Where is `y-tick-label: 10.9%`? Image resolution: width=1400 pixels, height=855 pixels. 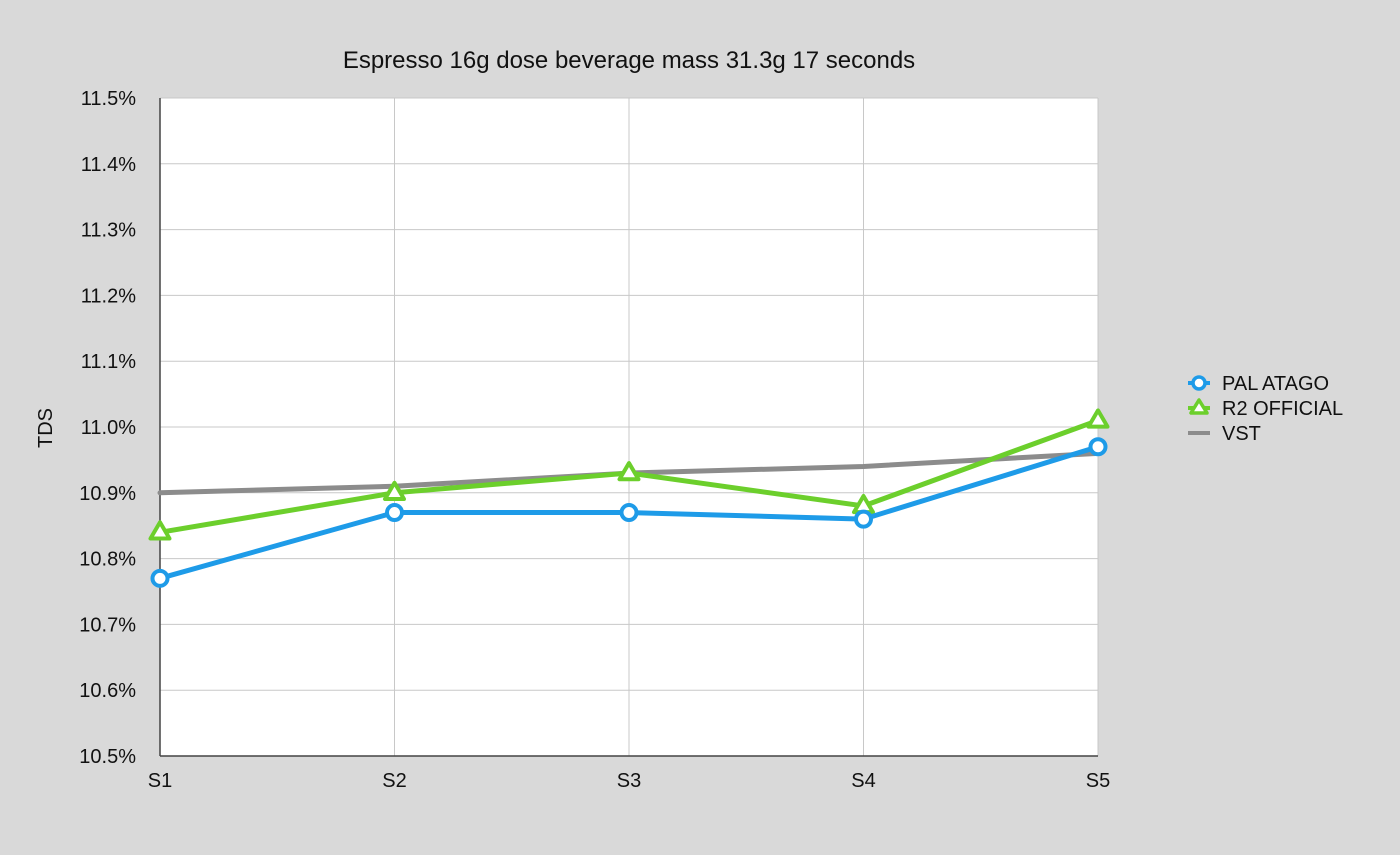
y-tick-label: 10.9% is located at coordinates (107, 494).